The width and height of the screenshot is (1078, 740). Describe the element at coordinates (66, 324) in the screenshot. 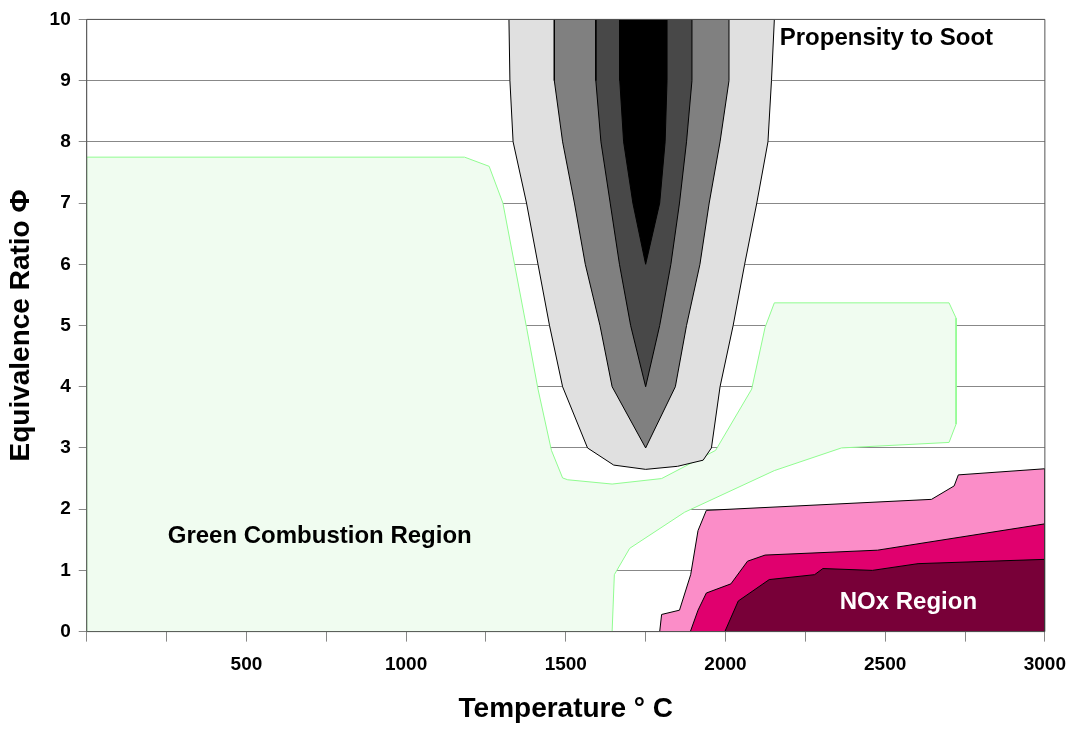

I see `y-tick-label: 5` at that location.